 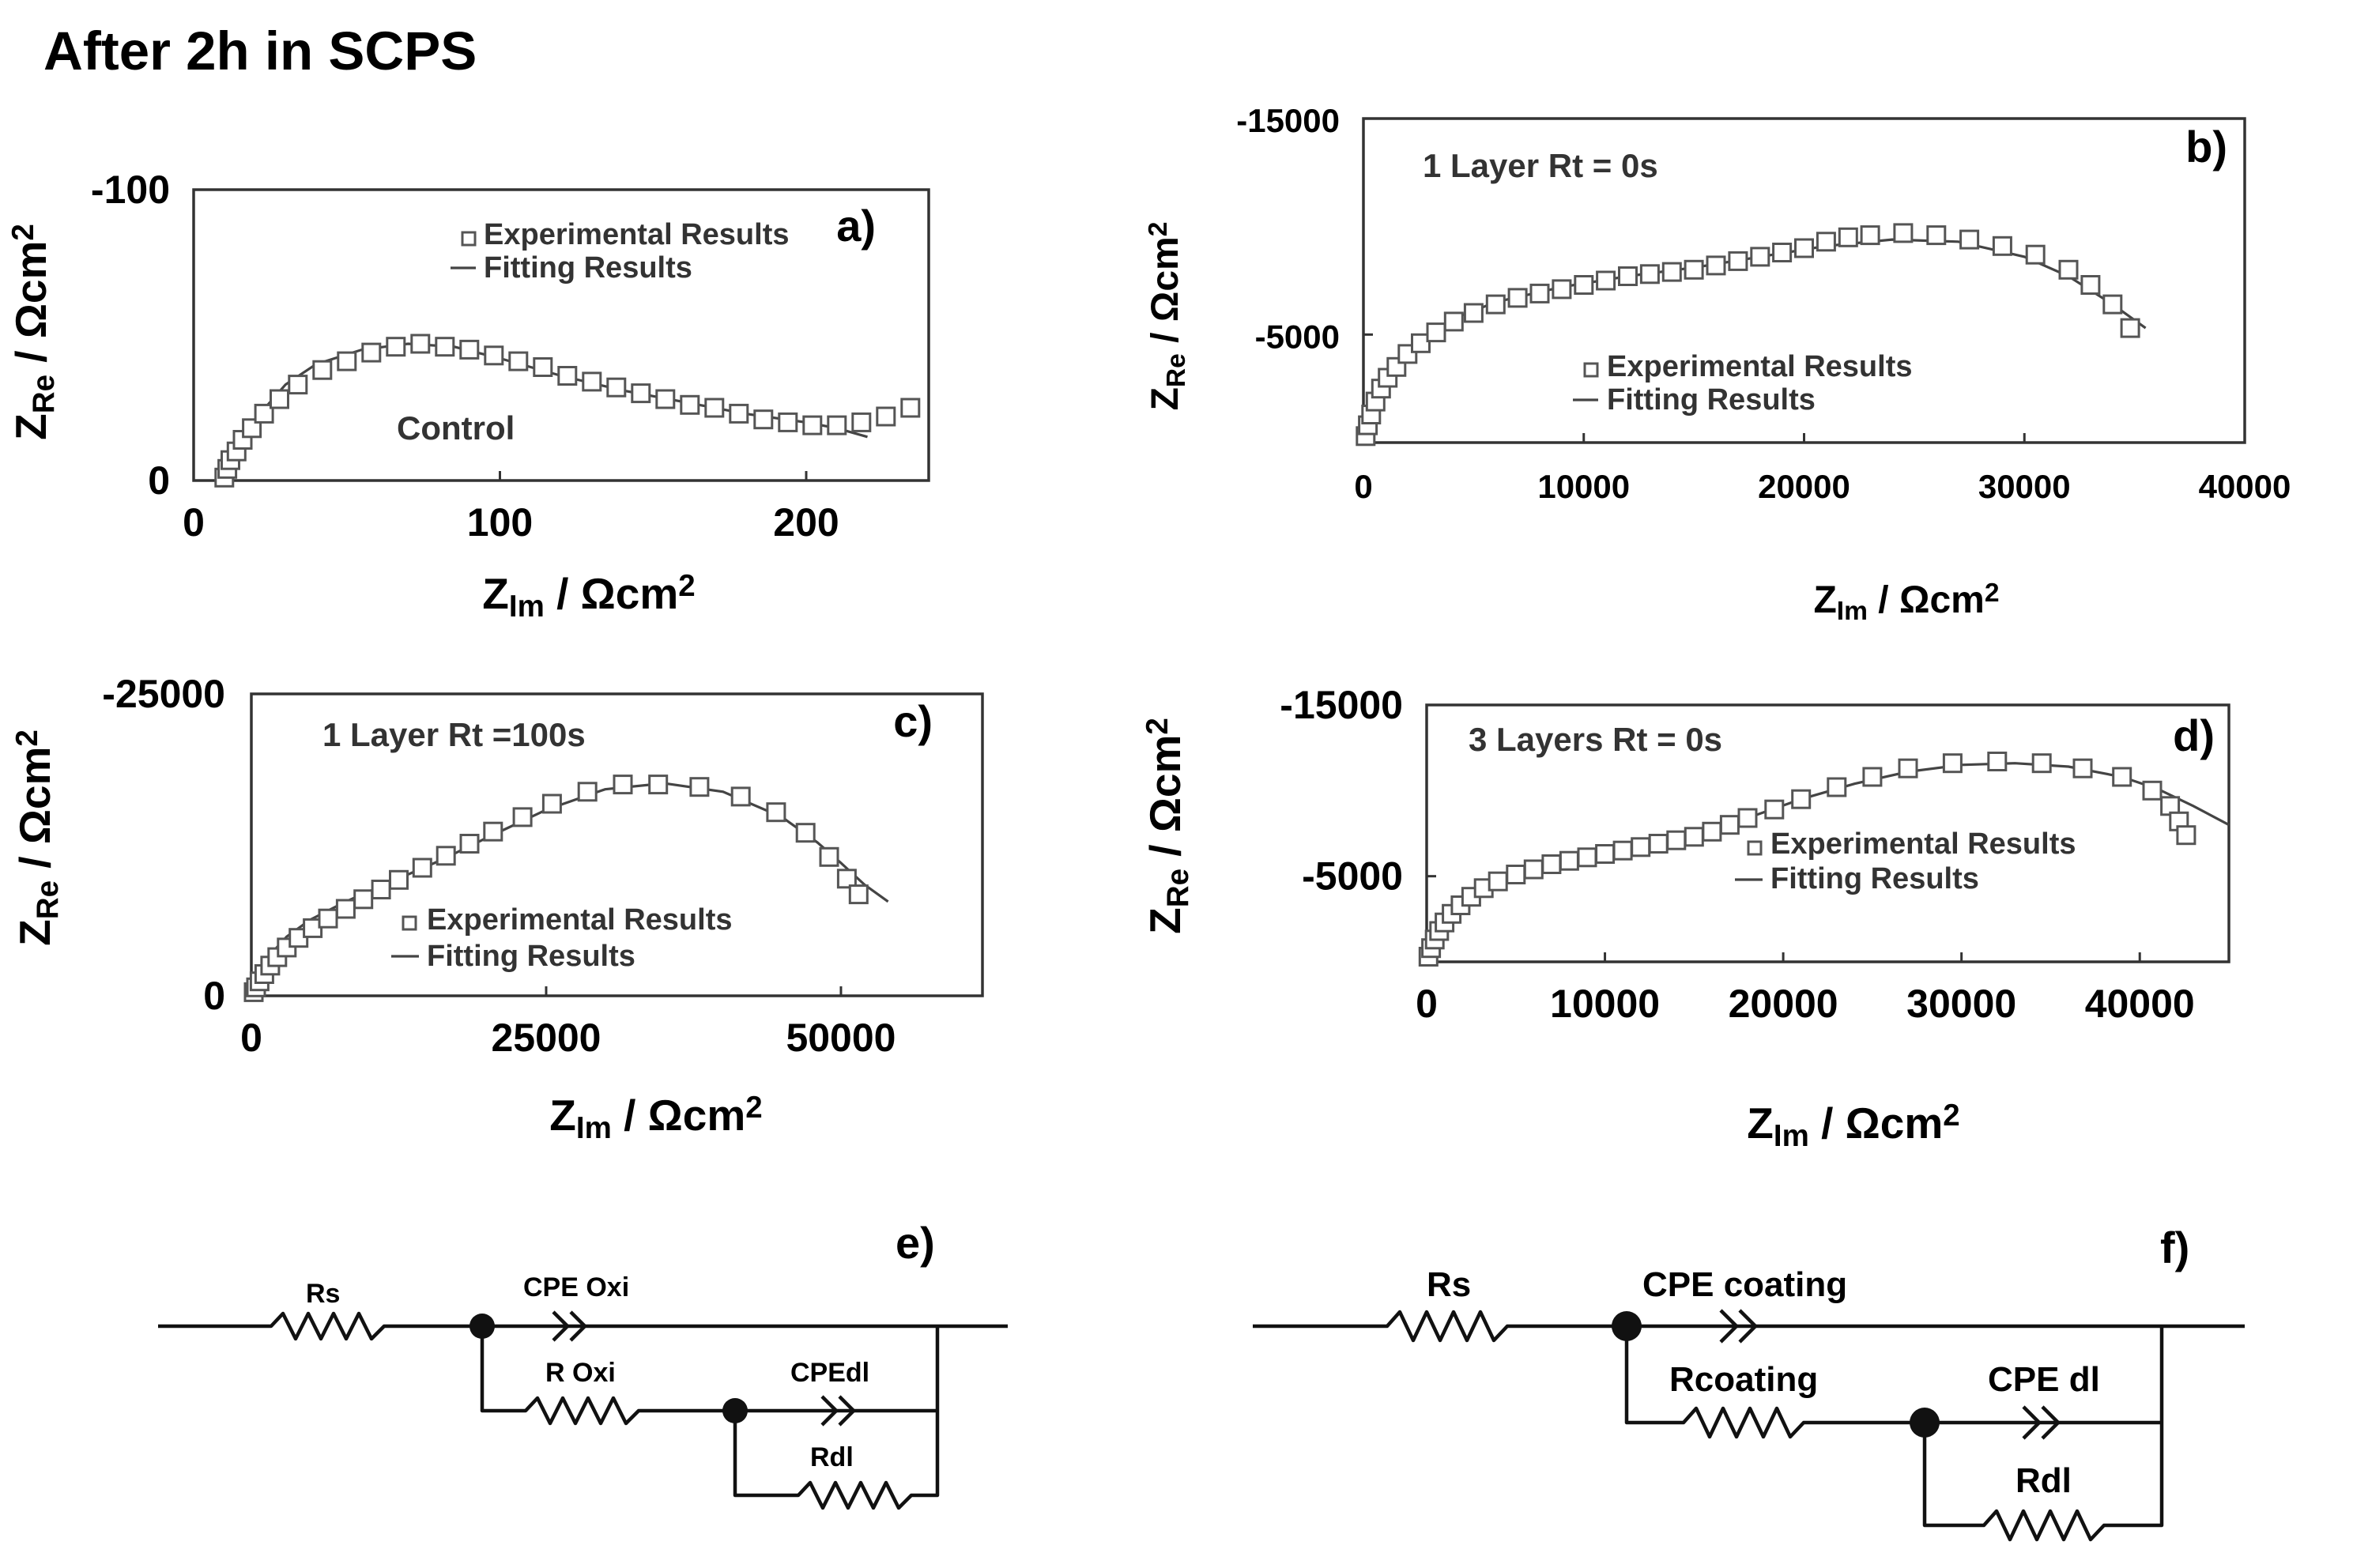 What do you see at coordinates (456, 428) in the screenshot?
I see `panel-annotation: Control` at bounding box center [456, 428].